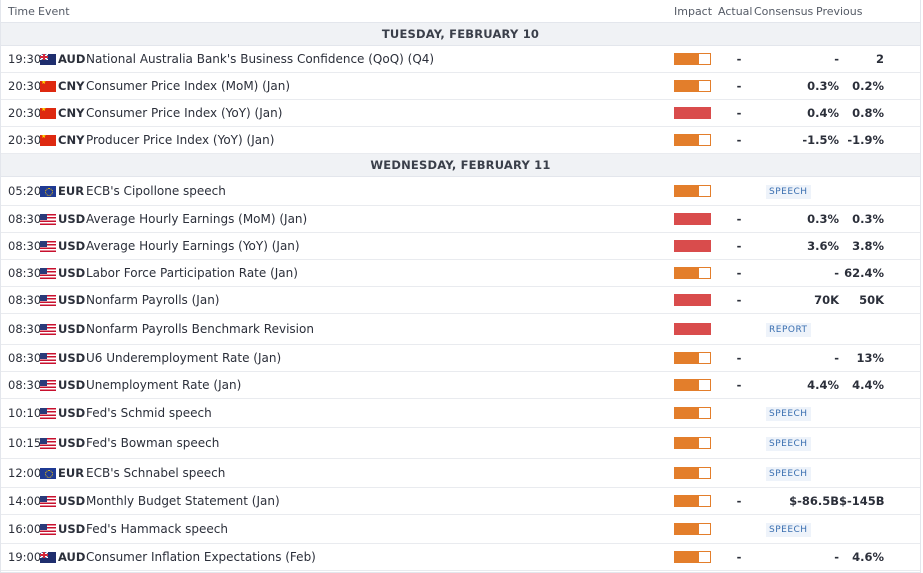 The height and width of the screenshot is (573, 923). What do you see at coordinates (460, 443) in the screenshot?
I see `event-row: 10:15 USD Fed's Bowman speech SPEECH` at bounding box center [460, 443].